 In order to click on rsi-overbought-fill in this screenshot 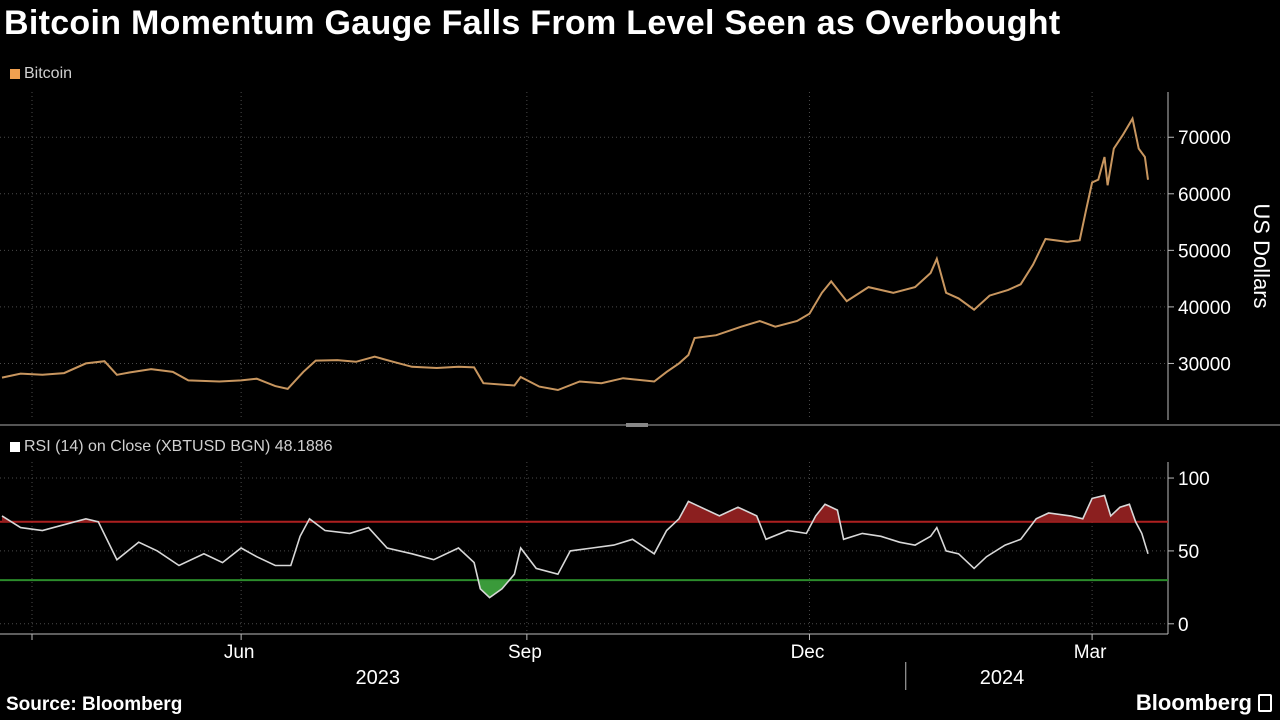, I will do `click(569, 508)`.